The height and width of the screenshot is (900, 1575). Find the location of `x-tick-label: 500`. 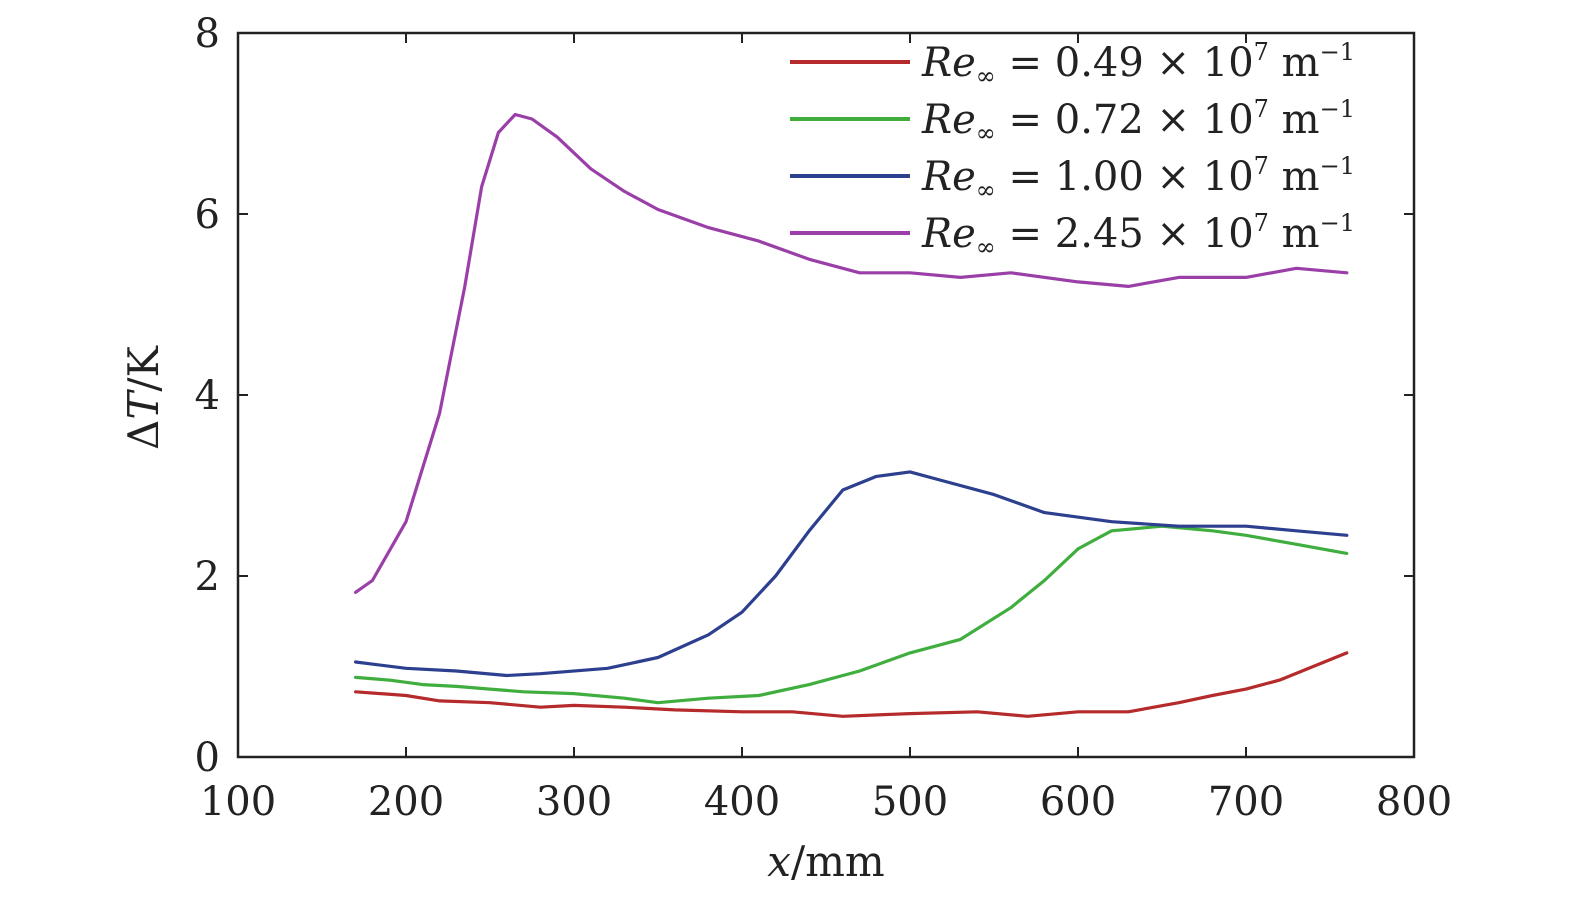

x-tick-label: 500 is located at coordinates (910, 802).